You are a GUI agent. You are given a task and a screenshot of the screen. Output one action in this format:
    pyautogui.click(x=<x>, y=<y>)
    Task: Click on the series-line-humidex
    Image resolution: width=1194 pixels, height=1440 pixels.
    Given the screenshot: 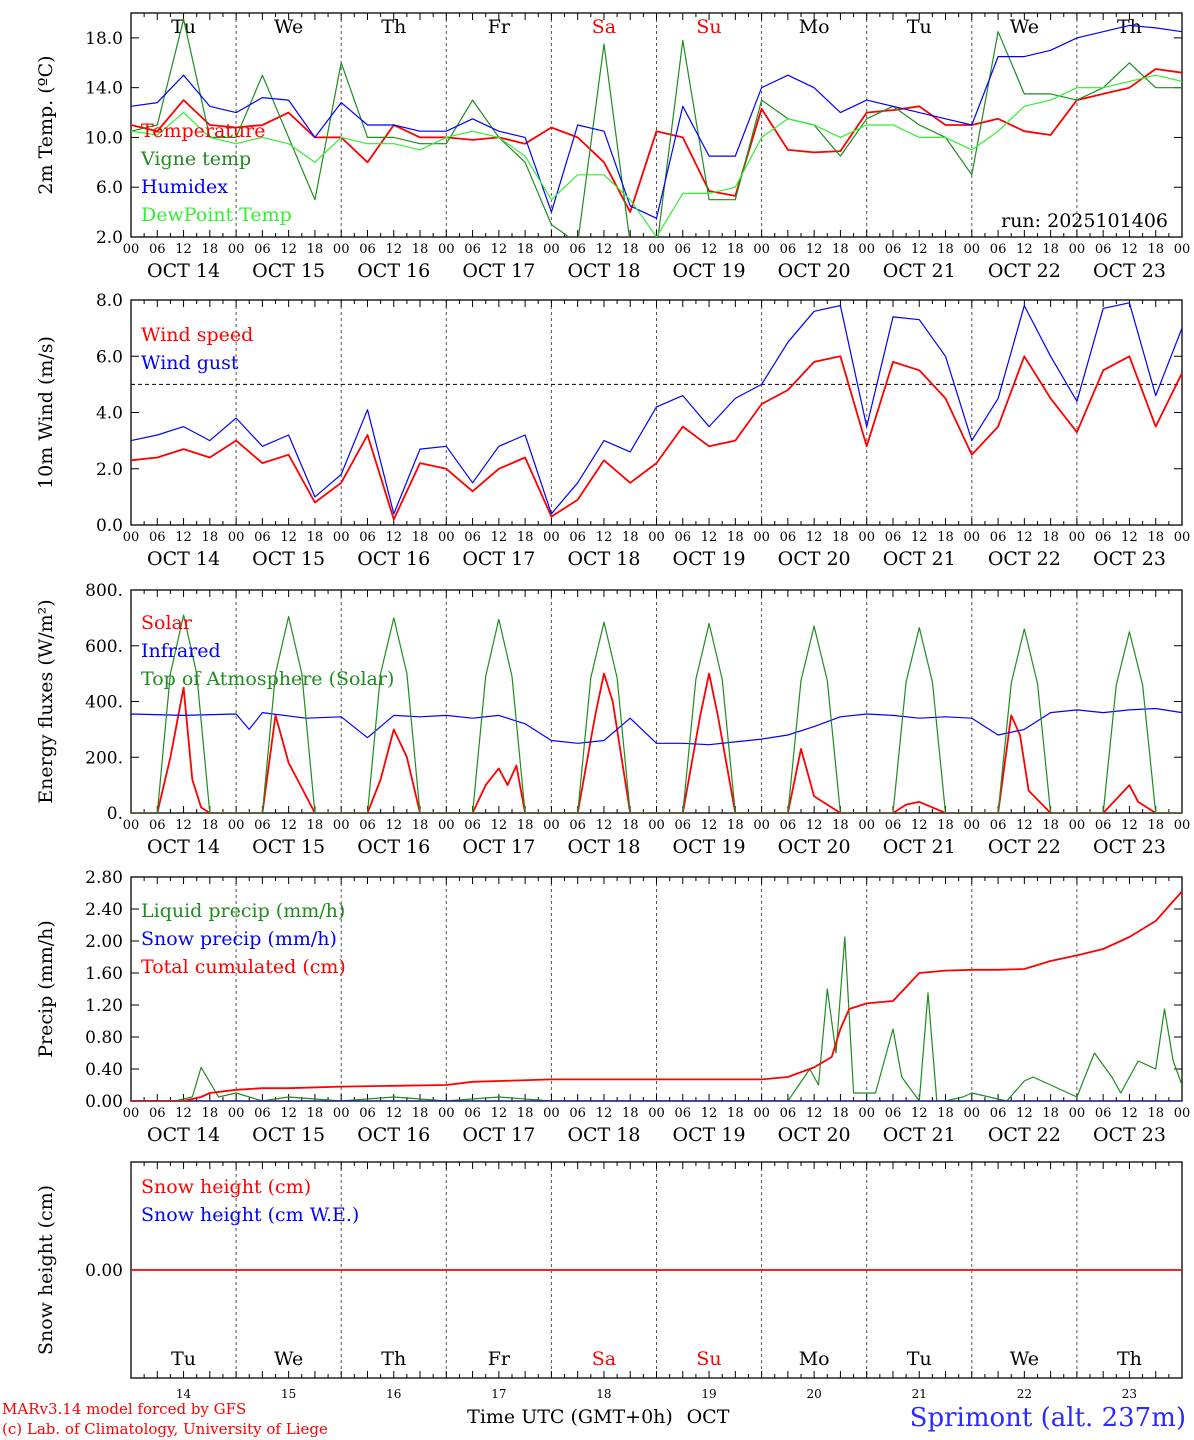 What is the action you would take?
    pyautogui.click(x=656, y=121)
    